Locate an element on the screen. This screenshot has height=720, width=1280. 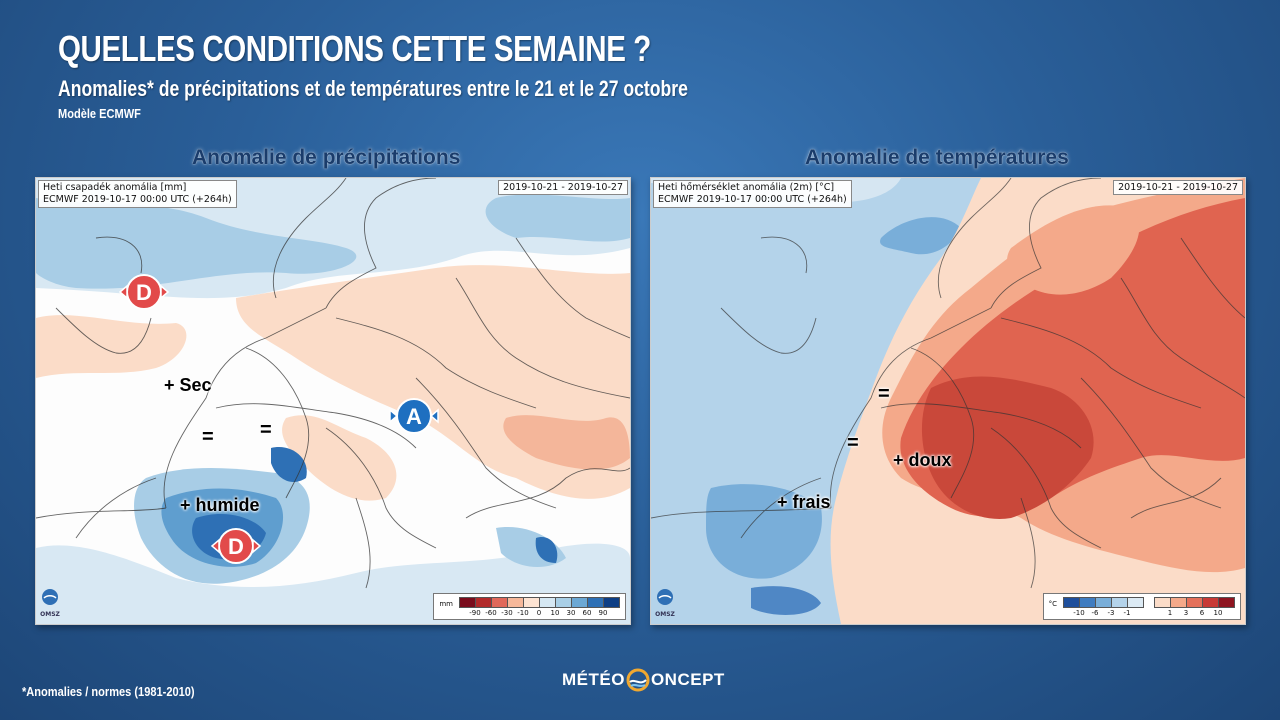
temp-legend: °C -10 -6 -3 -1 1 3 6 10 is located at coordinates (1141, 606).